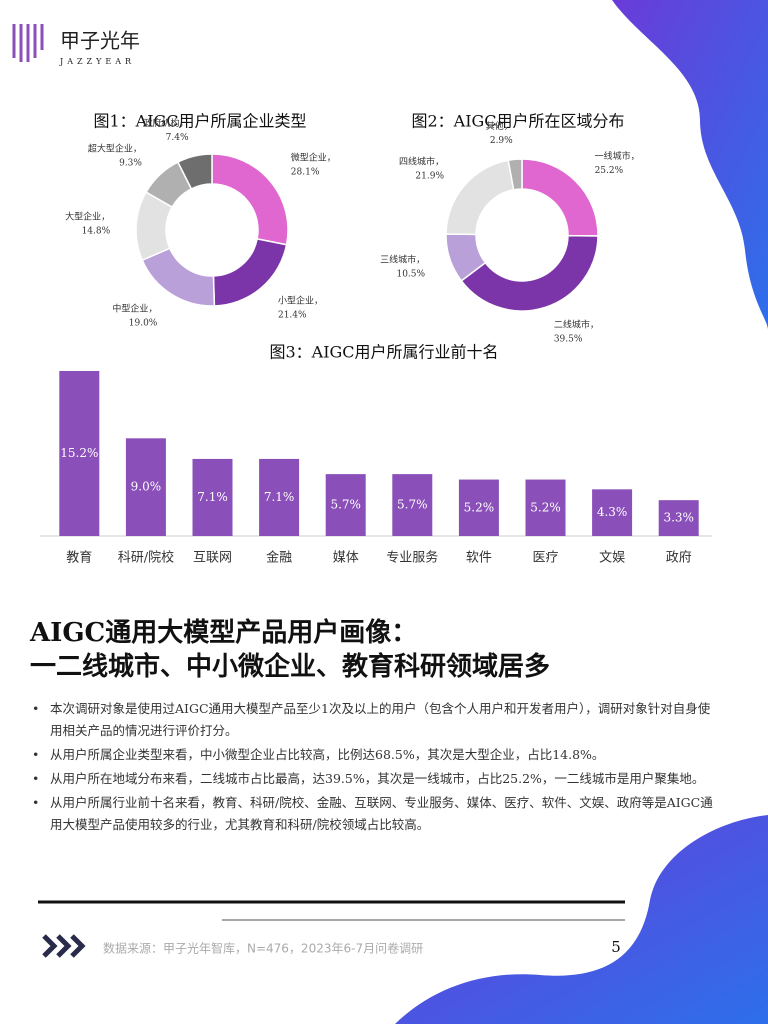 This screenshot has width=768, height=1024. I want to click on x-tick-label: 政府, so click(679, 558).